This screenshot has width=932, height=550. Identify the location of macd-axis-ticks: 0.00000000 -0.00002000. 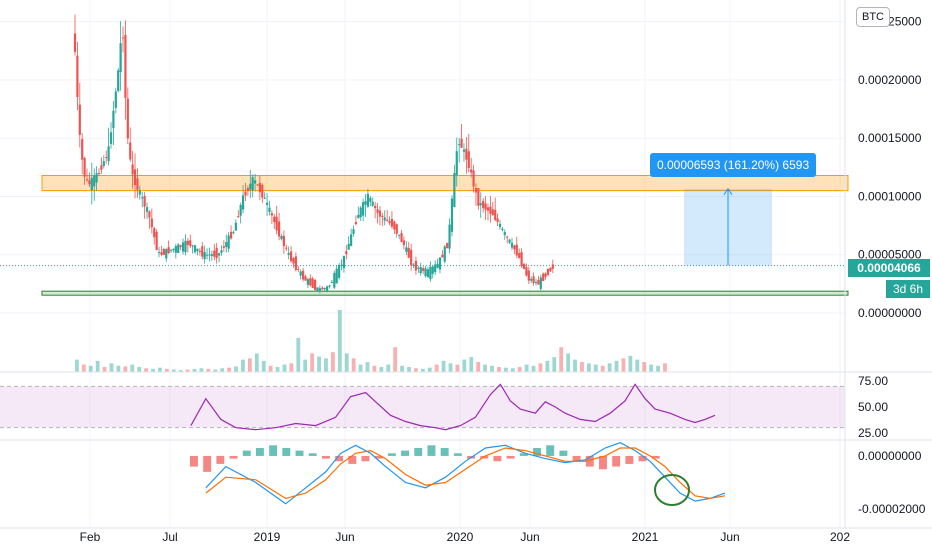
(892, 482).